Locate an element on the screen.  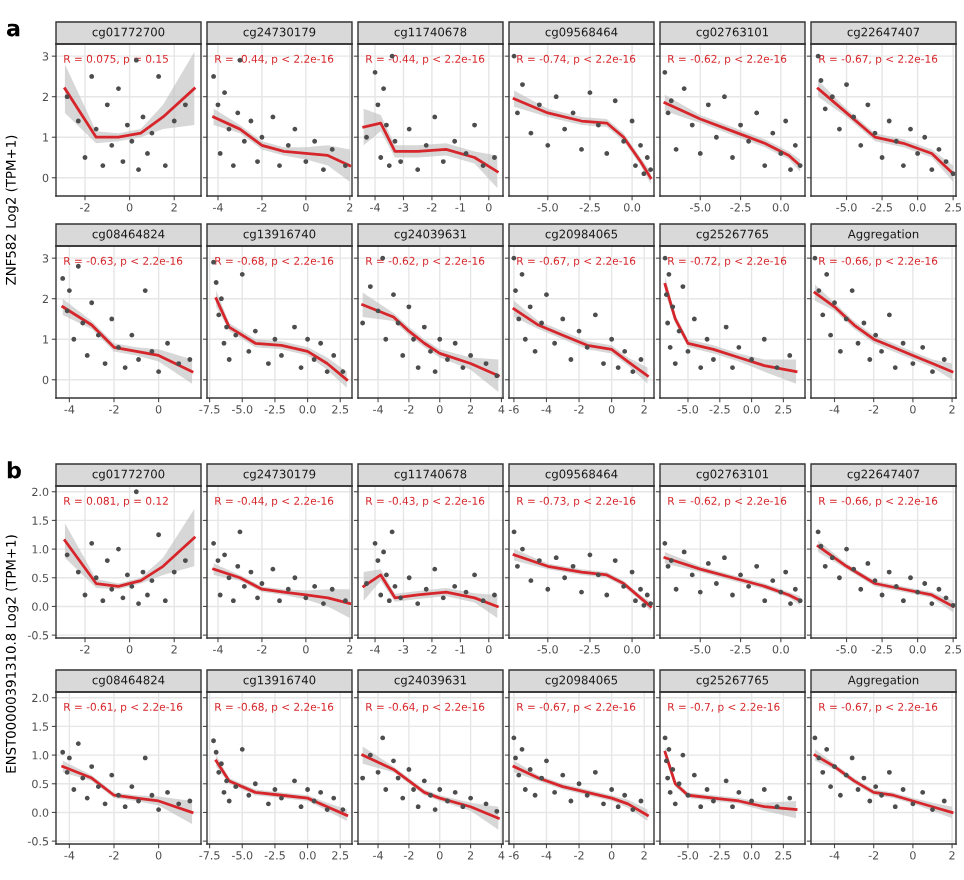
line-series is located at coordinates (127, 789).